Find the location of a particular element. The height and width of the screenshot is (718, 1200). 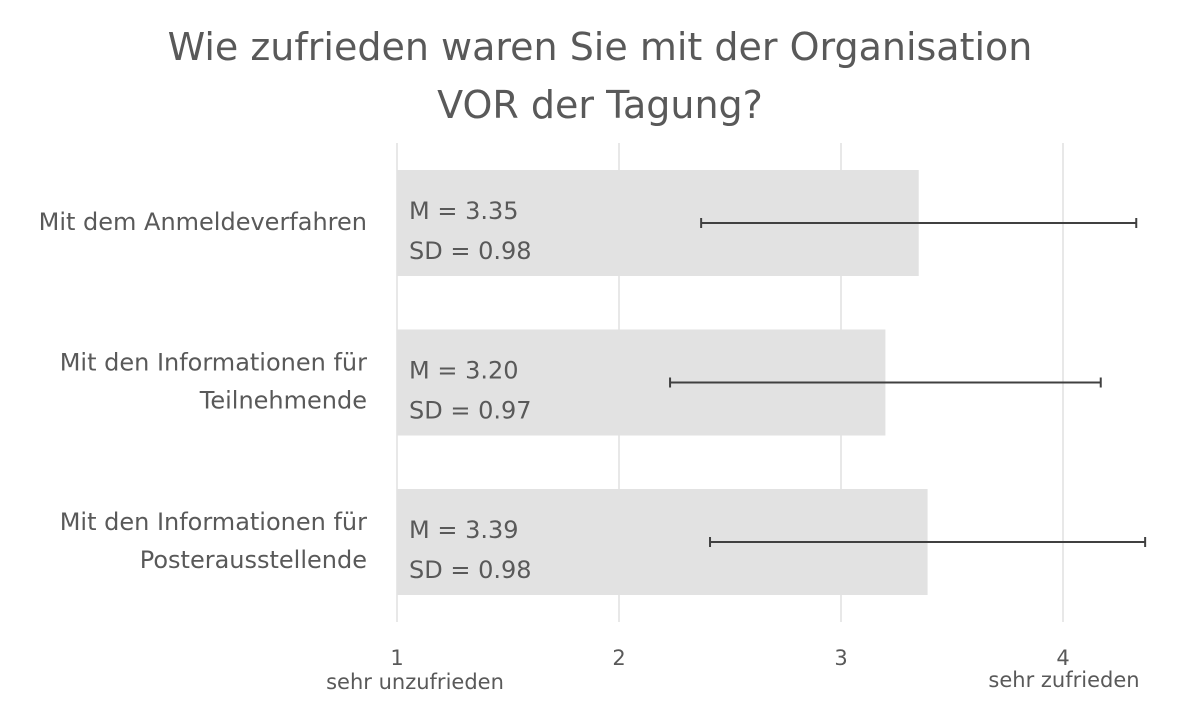

x-tick-label: 4 is located at coordinates (1062, 658).